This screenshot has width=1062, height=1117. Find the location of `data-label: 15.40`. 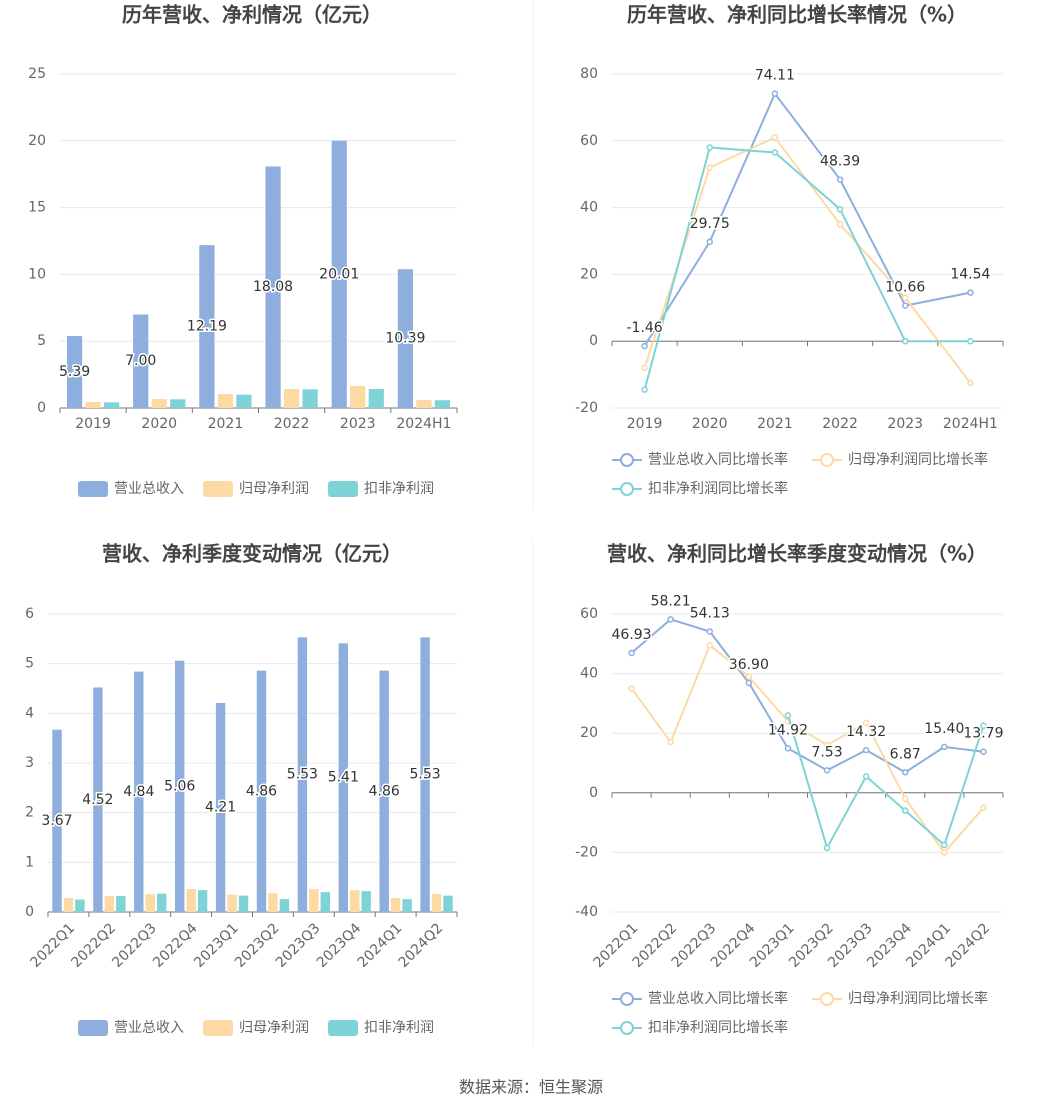

data-label: 15.40 is located at coordinates (944, 729).